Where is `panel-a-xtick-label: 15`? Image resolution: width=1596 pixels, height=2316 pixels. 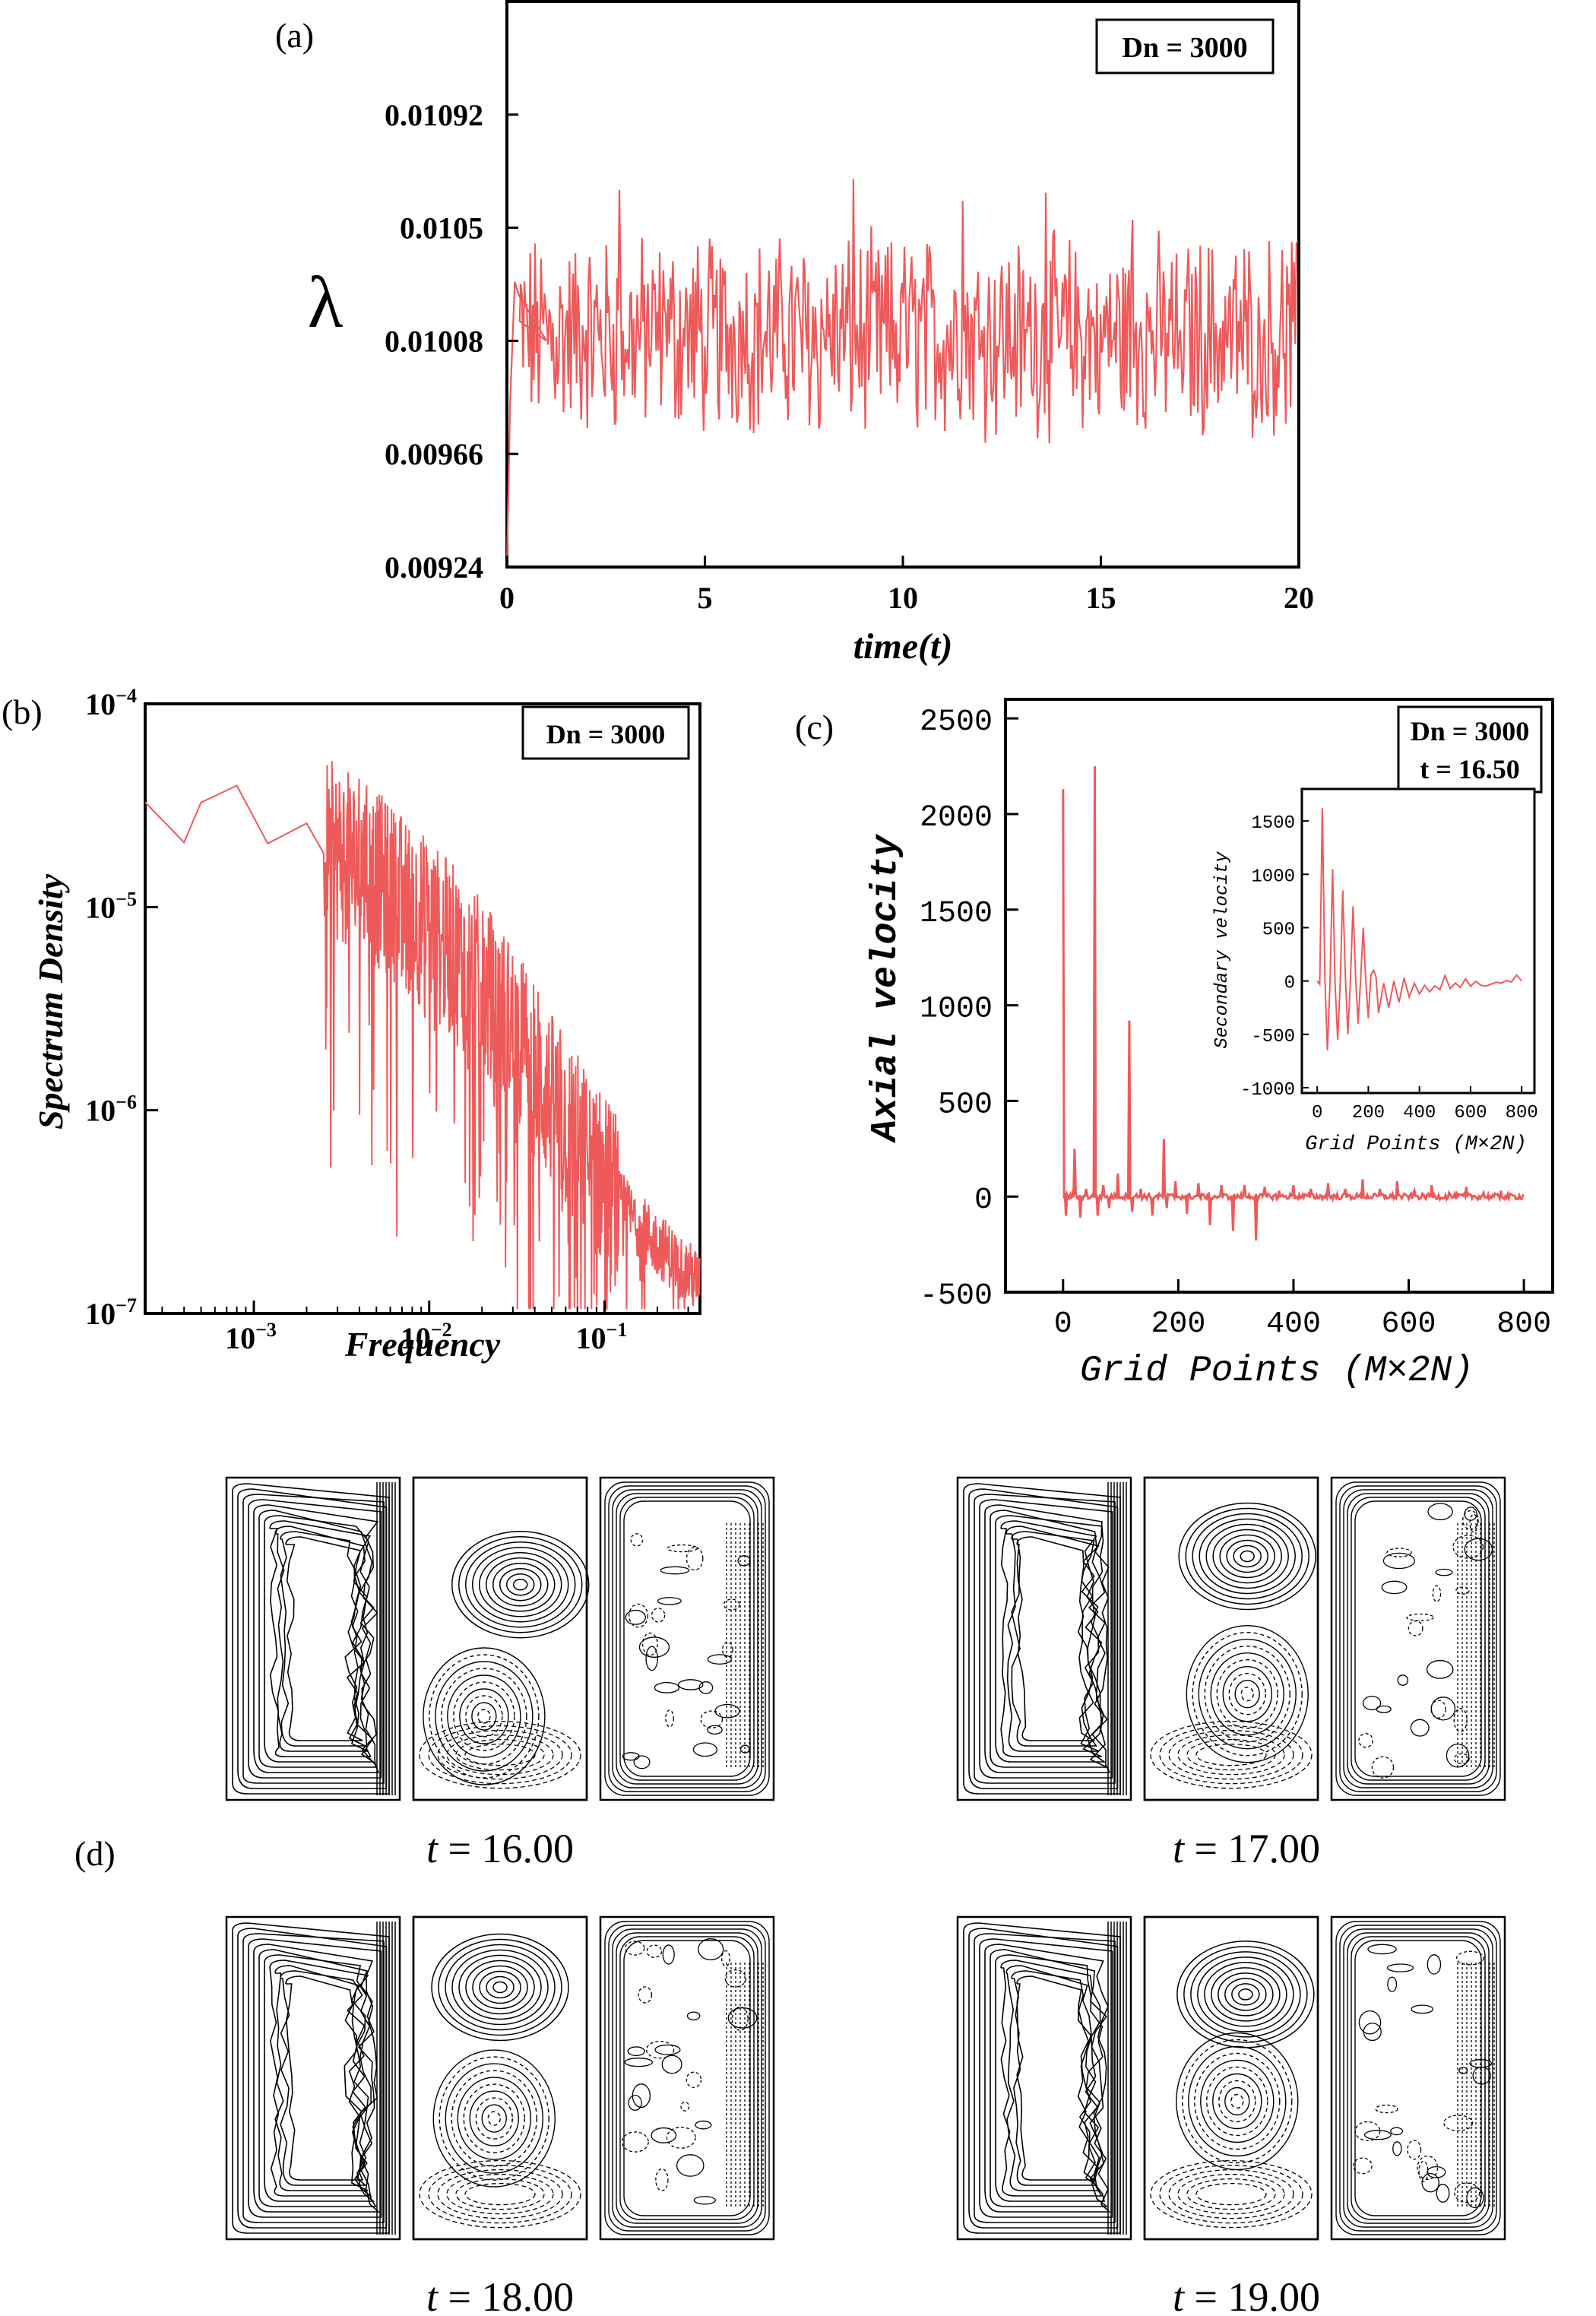 panel-a-xtick-label: 15 is located at coordinates (1101, 598).